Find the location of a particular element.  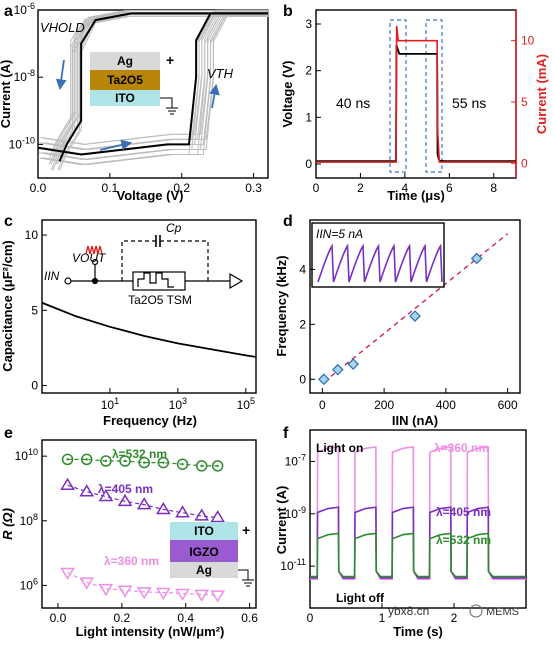

x-tick-label: 0.6 is located at coordinates (249, 618).